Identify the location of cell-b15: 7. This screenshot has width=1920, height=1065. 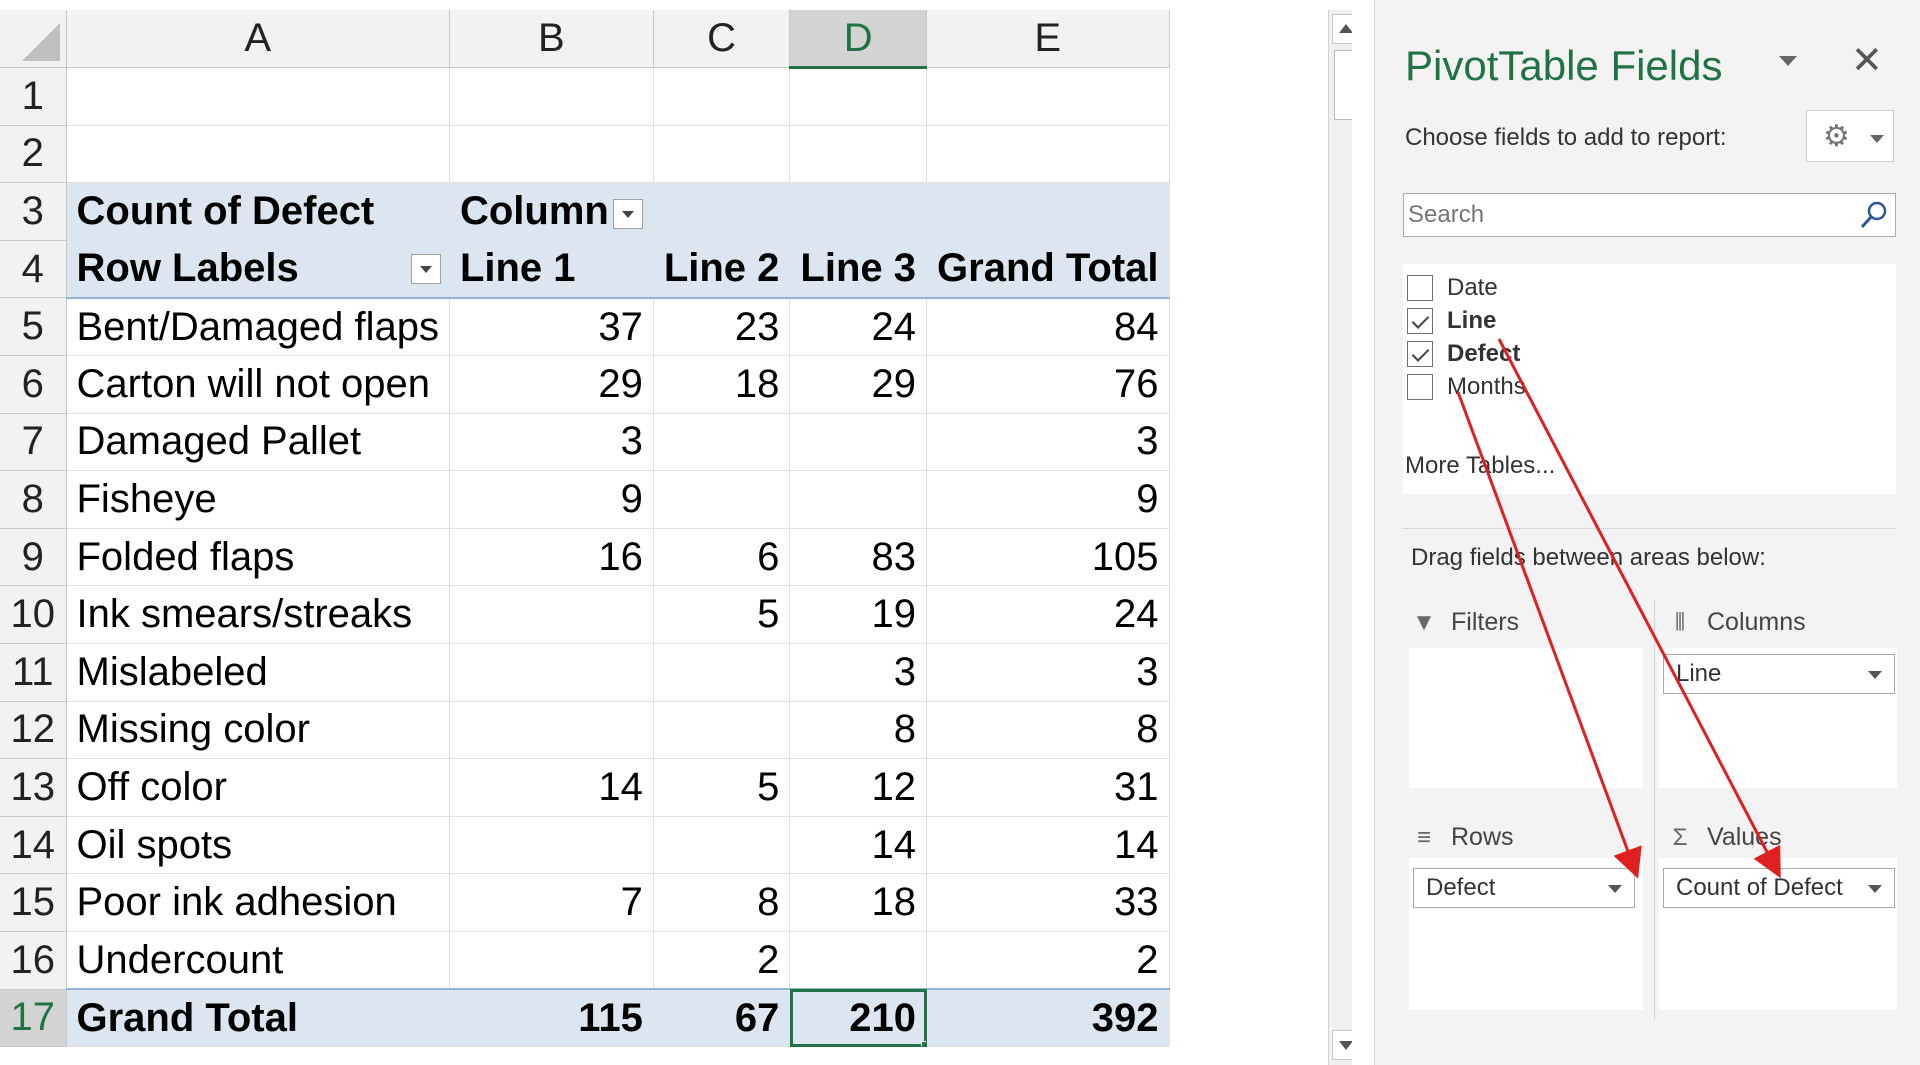
(551, 902).